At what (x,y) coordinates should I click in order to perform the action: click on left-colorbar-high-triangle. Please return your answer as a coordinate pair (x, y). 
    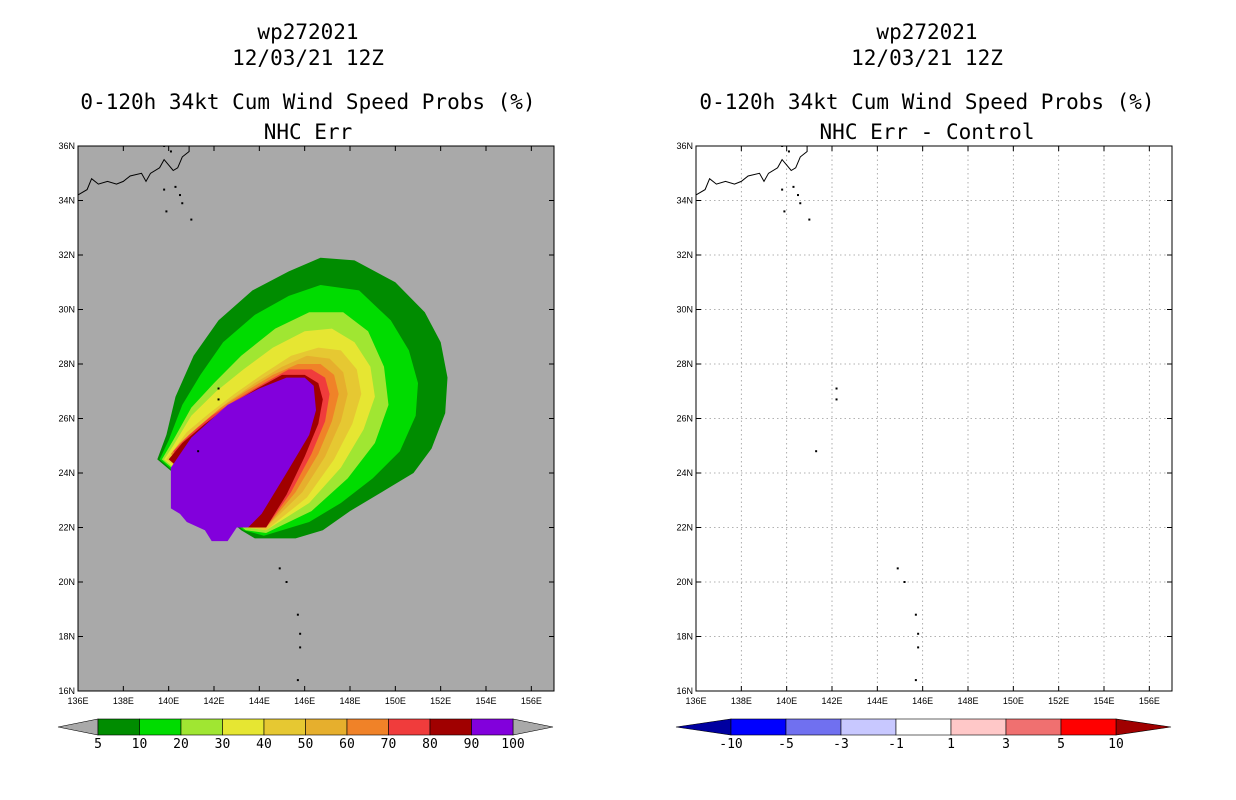
    Looking at the image, I should click on (533, 727).